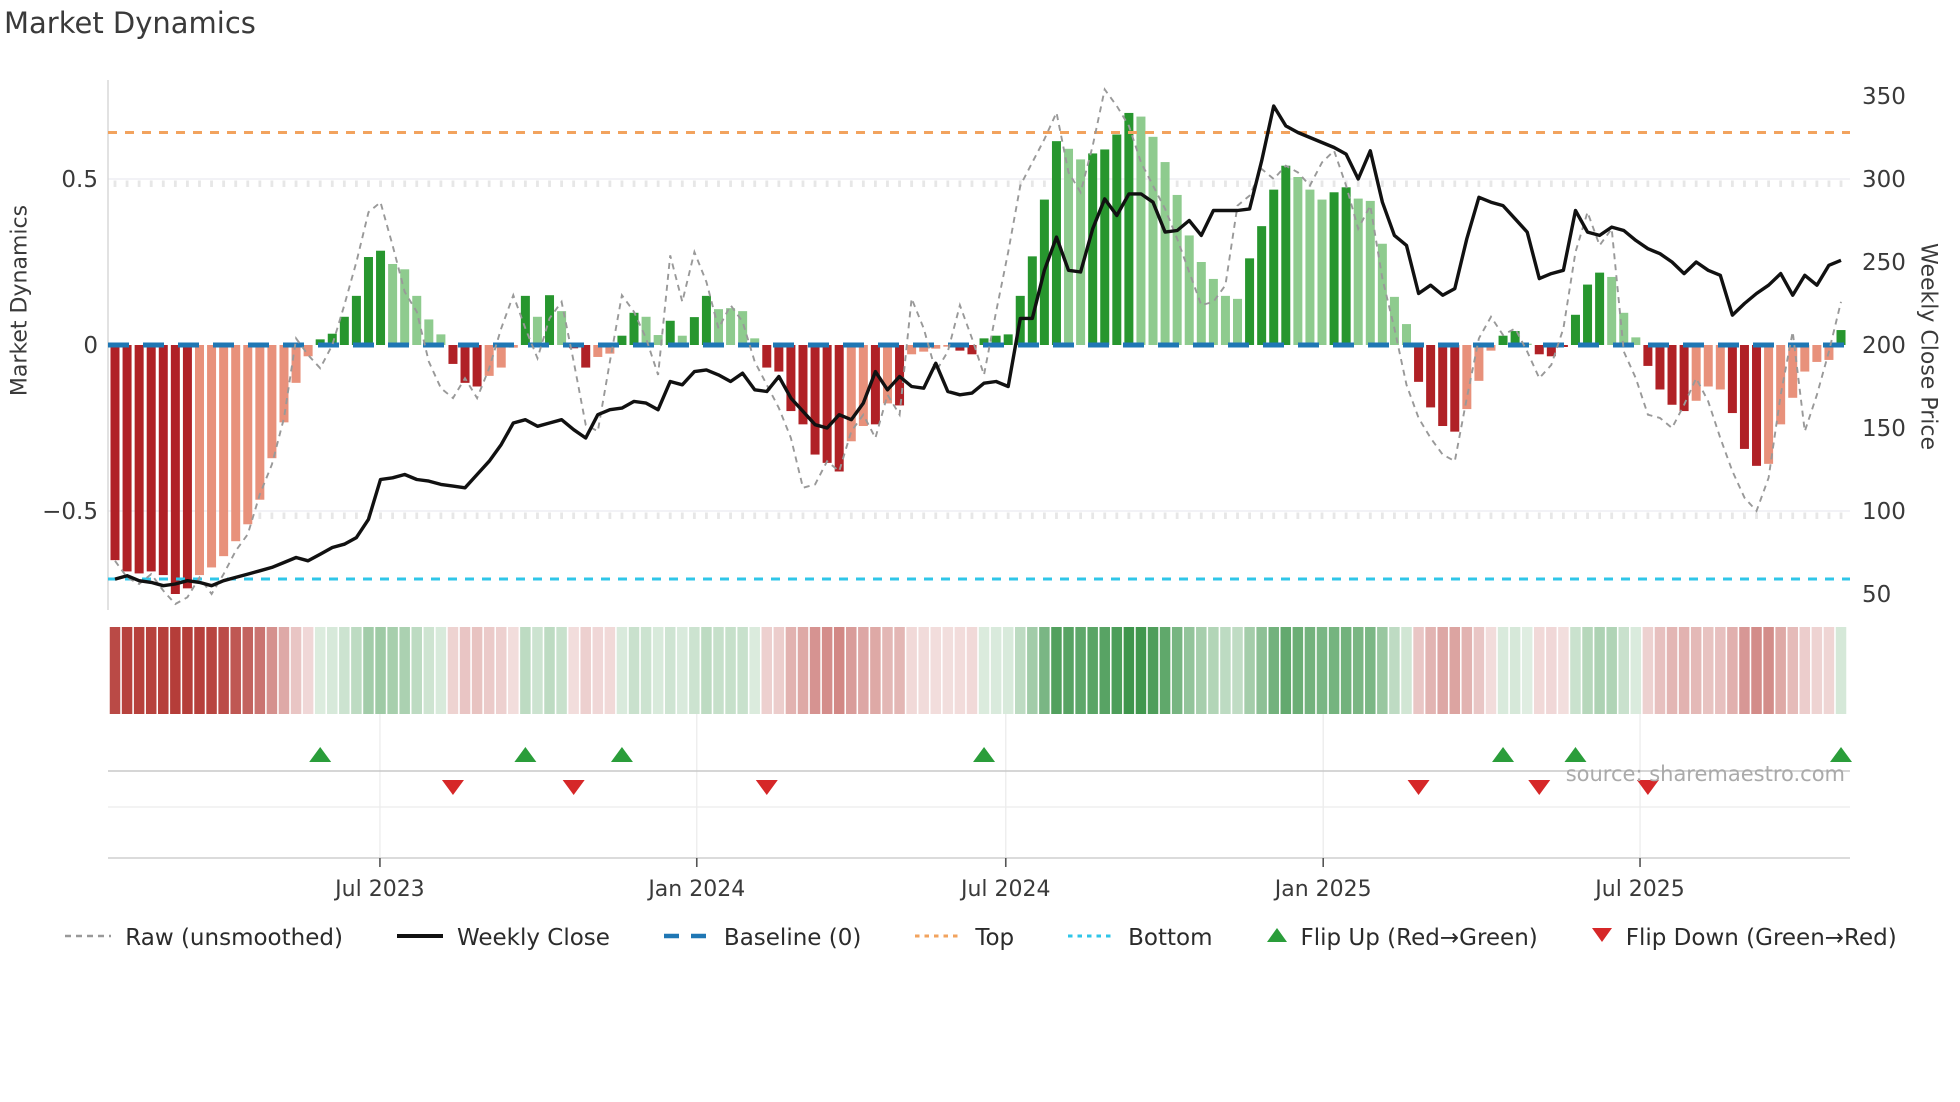  I want to click on source-attribution: source: sharemaestro.com, so click(1705, 774).